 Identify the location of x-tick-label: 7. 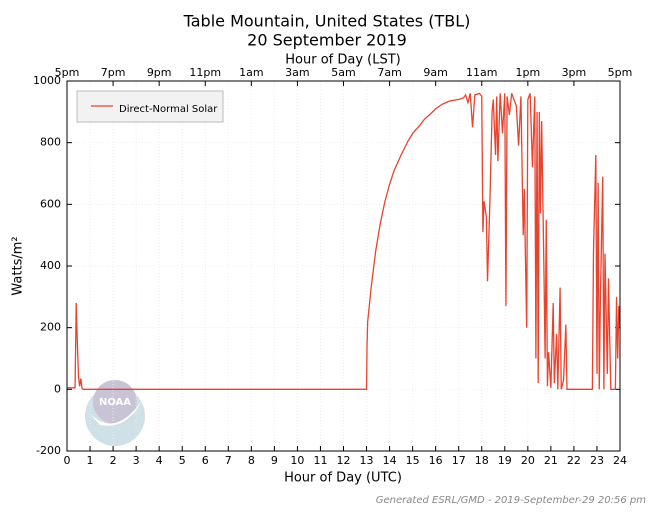
(228, 460).